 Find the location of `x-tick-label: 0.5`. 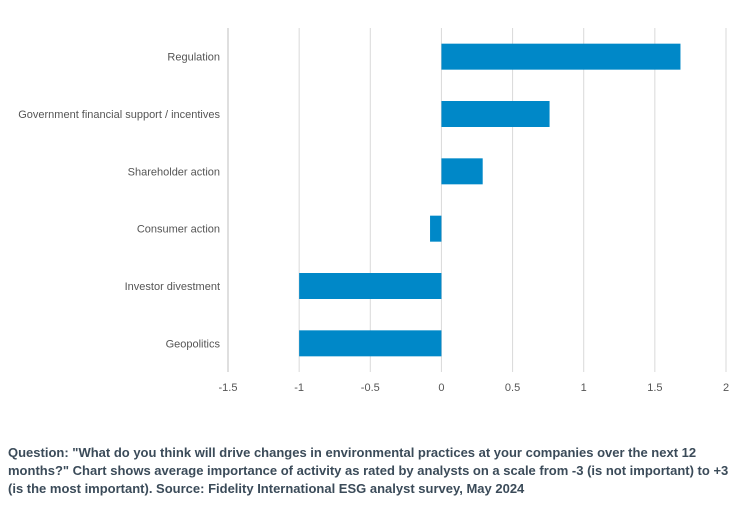

x-tick-label: 0.5 is located at coordinates (512, 388).